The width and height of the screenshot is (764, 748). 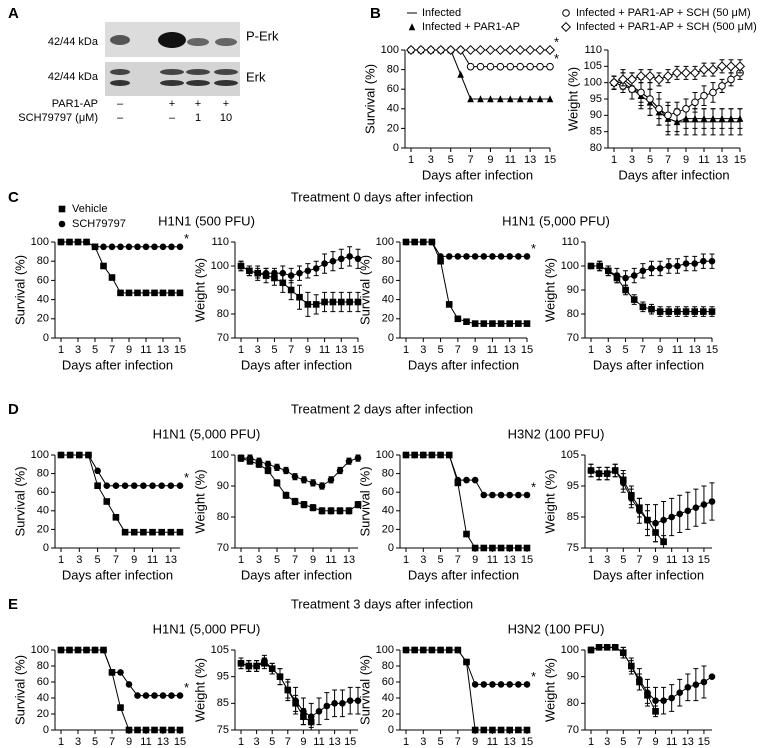 What do you see at coordinates (639, 560) in the screenshot?
I see `x-tick-label: 7` at bounding box center [639, 560].